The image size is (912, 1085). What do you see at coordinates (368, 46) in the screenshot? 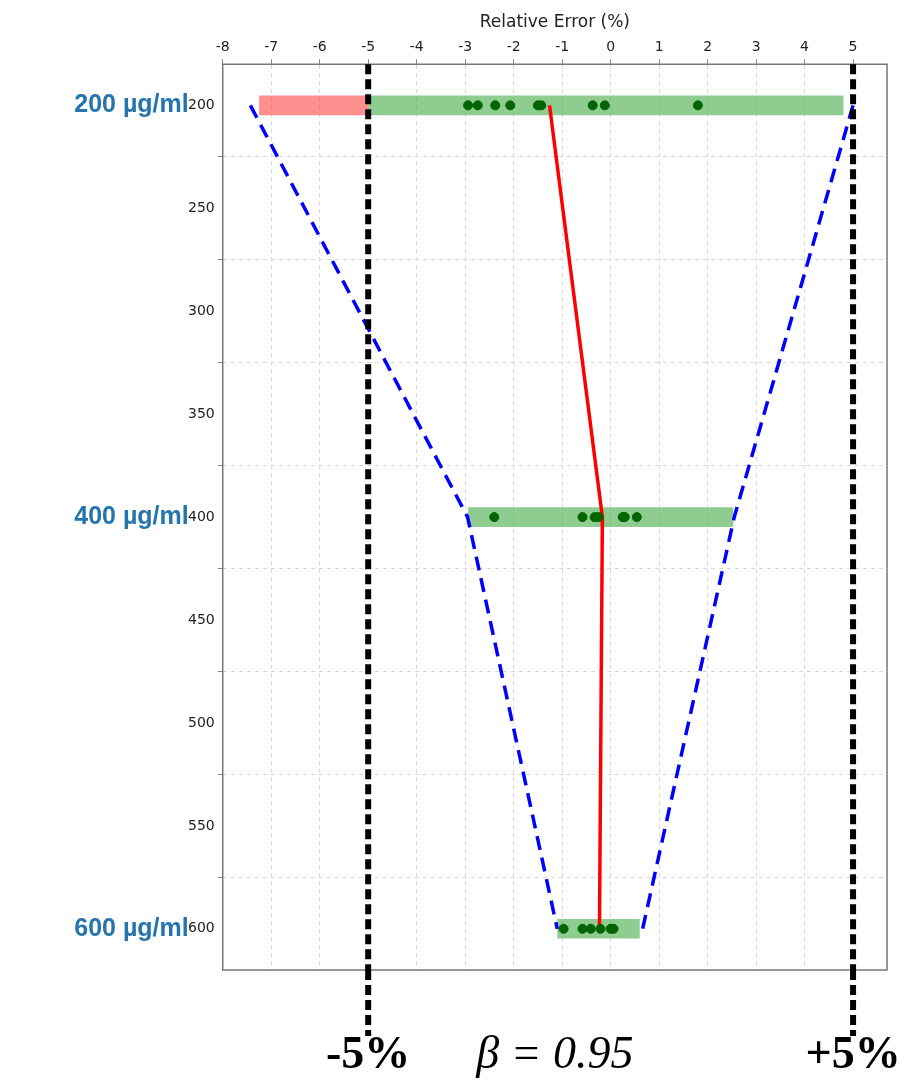
I see `x-tick-label: -5` at bounding box center [368, 46].